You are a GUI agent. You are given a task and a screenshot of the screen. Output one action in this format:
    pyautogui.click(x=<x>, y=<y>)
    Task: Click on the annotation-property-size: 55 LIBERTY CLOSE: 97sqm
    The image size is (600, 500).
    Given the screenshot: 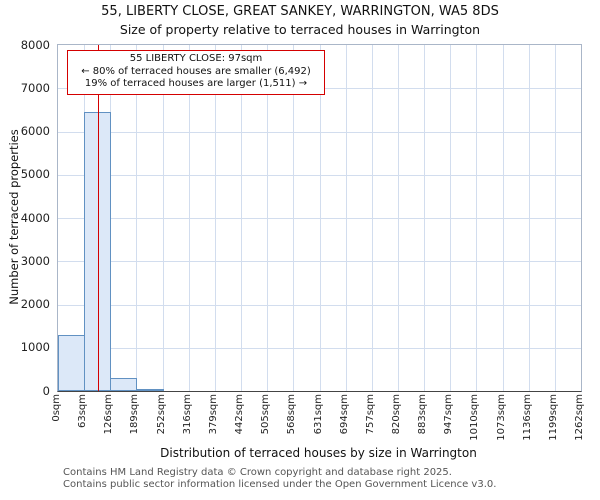 What is the action you would take?
    pyautogui.click(x=196, y=58)
    